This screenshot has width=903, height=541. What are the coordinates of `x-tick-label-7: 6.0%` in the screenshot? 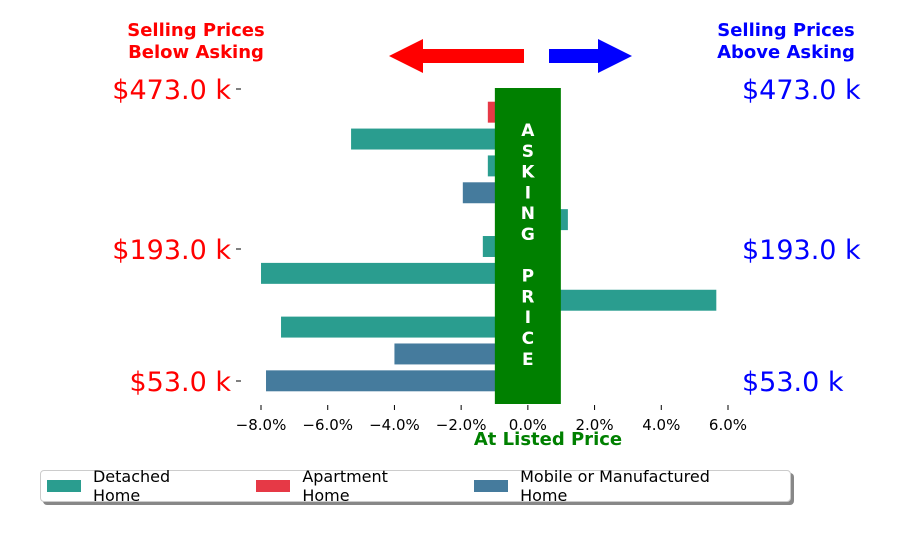 It's located at (728, 425).